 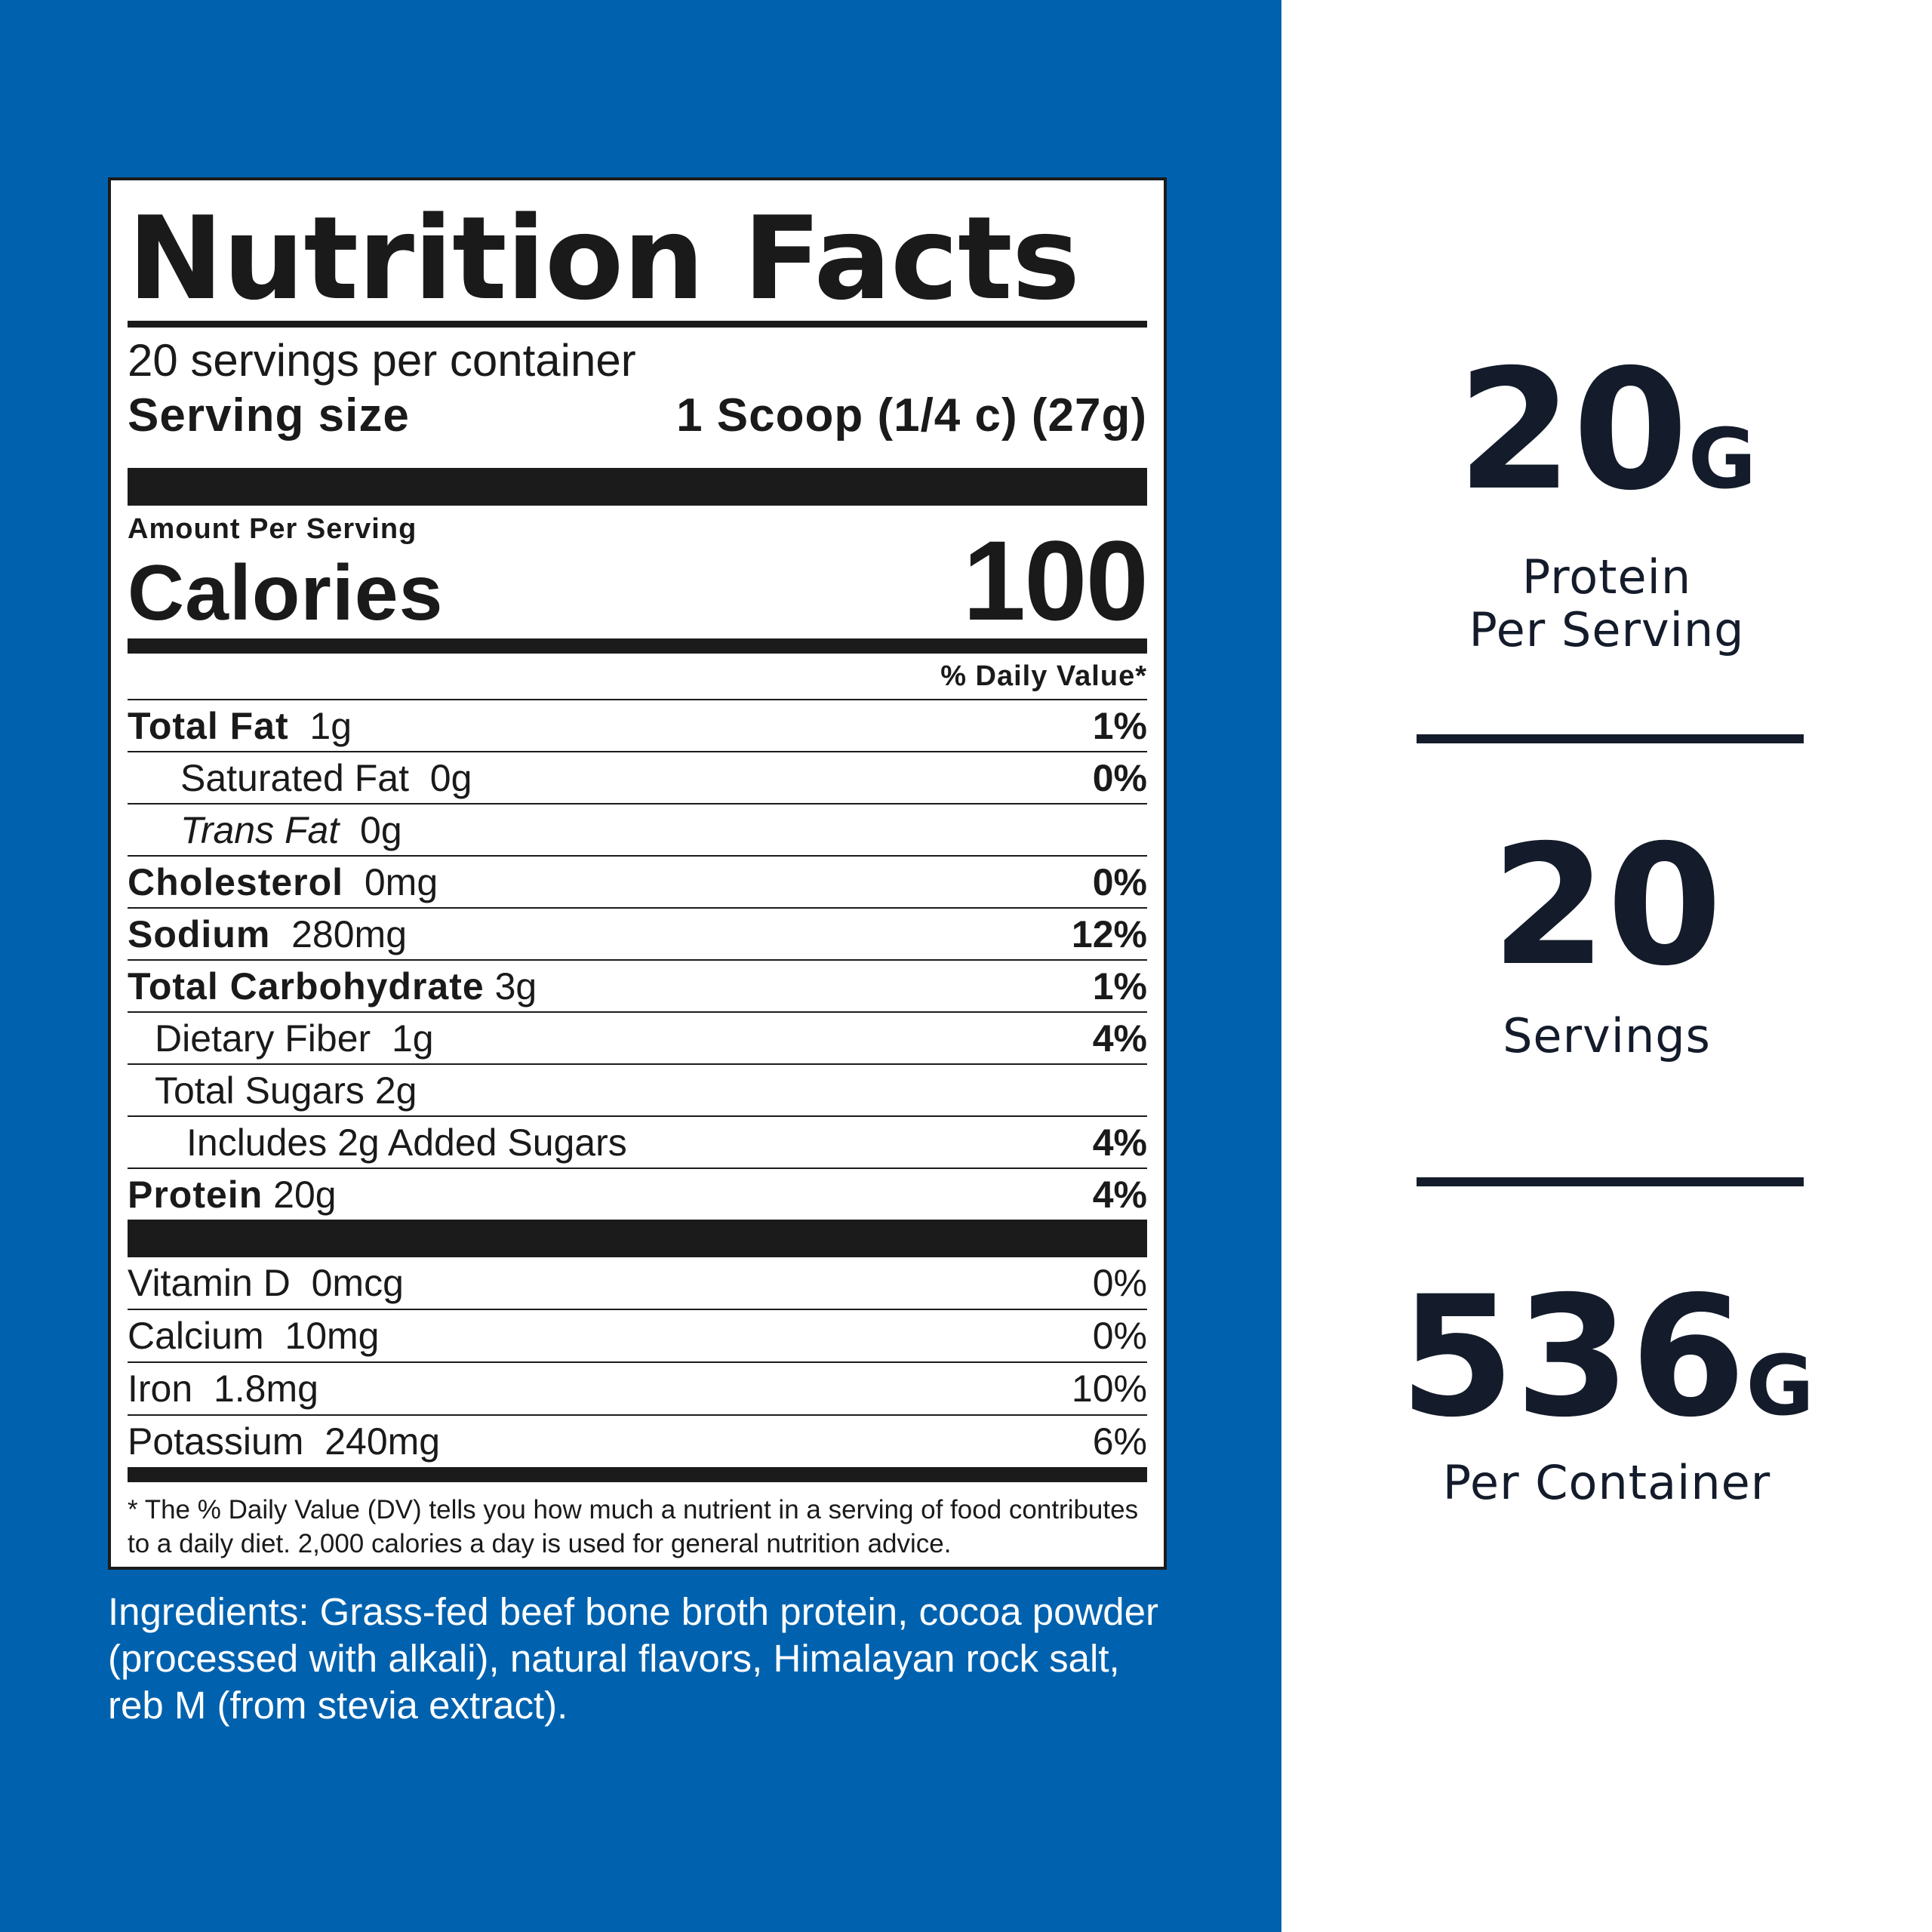 What do you see at coordinates (294, 777) in the screenshot?
I see `nutrient-name: Saturated Fat` at bounding box center [294, 777].